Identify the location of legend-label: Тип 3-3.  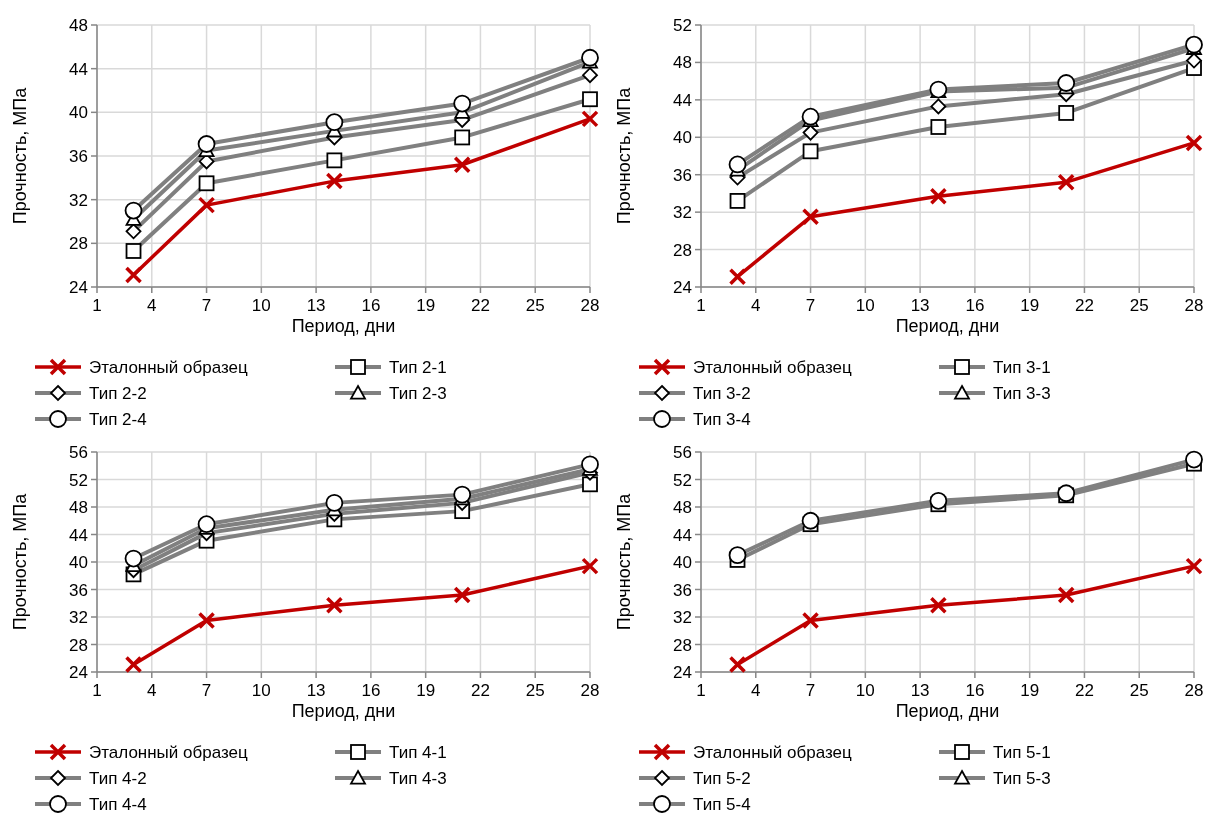
(1022, 393).